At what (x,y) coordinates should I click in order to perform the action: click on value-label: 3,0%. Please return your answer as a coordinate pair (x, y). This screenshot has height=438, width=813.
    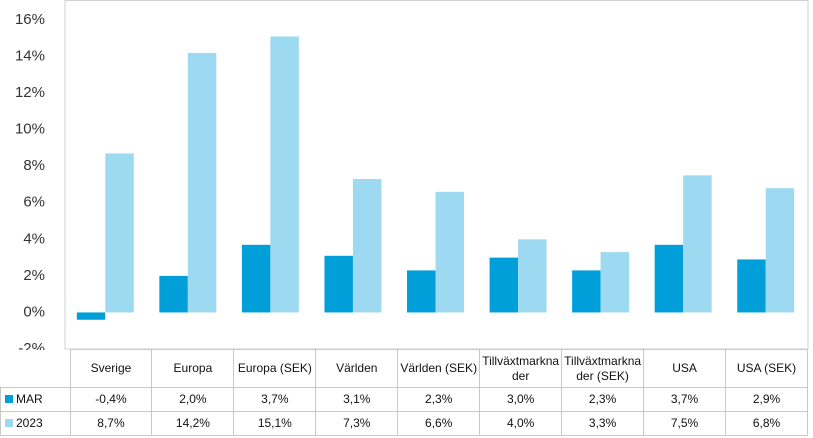
    Looking at the image, I should click on (521, 399).